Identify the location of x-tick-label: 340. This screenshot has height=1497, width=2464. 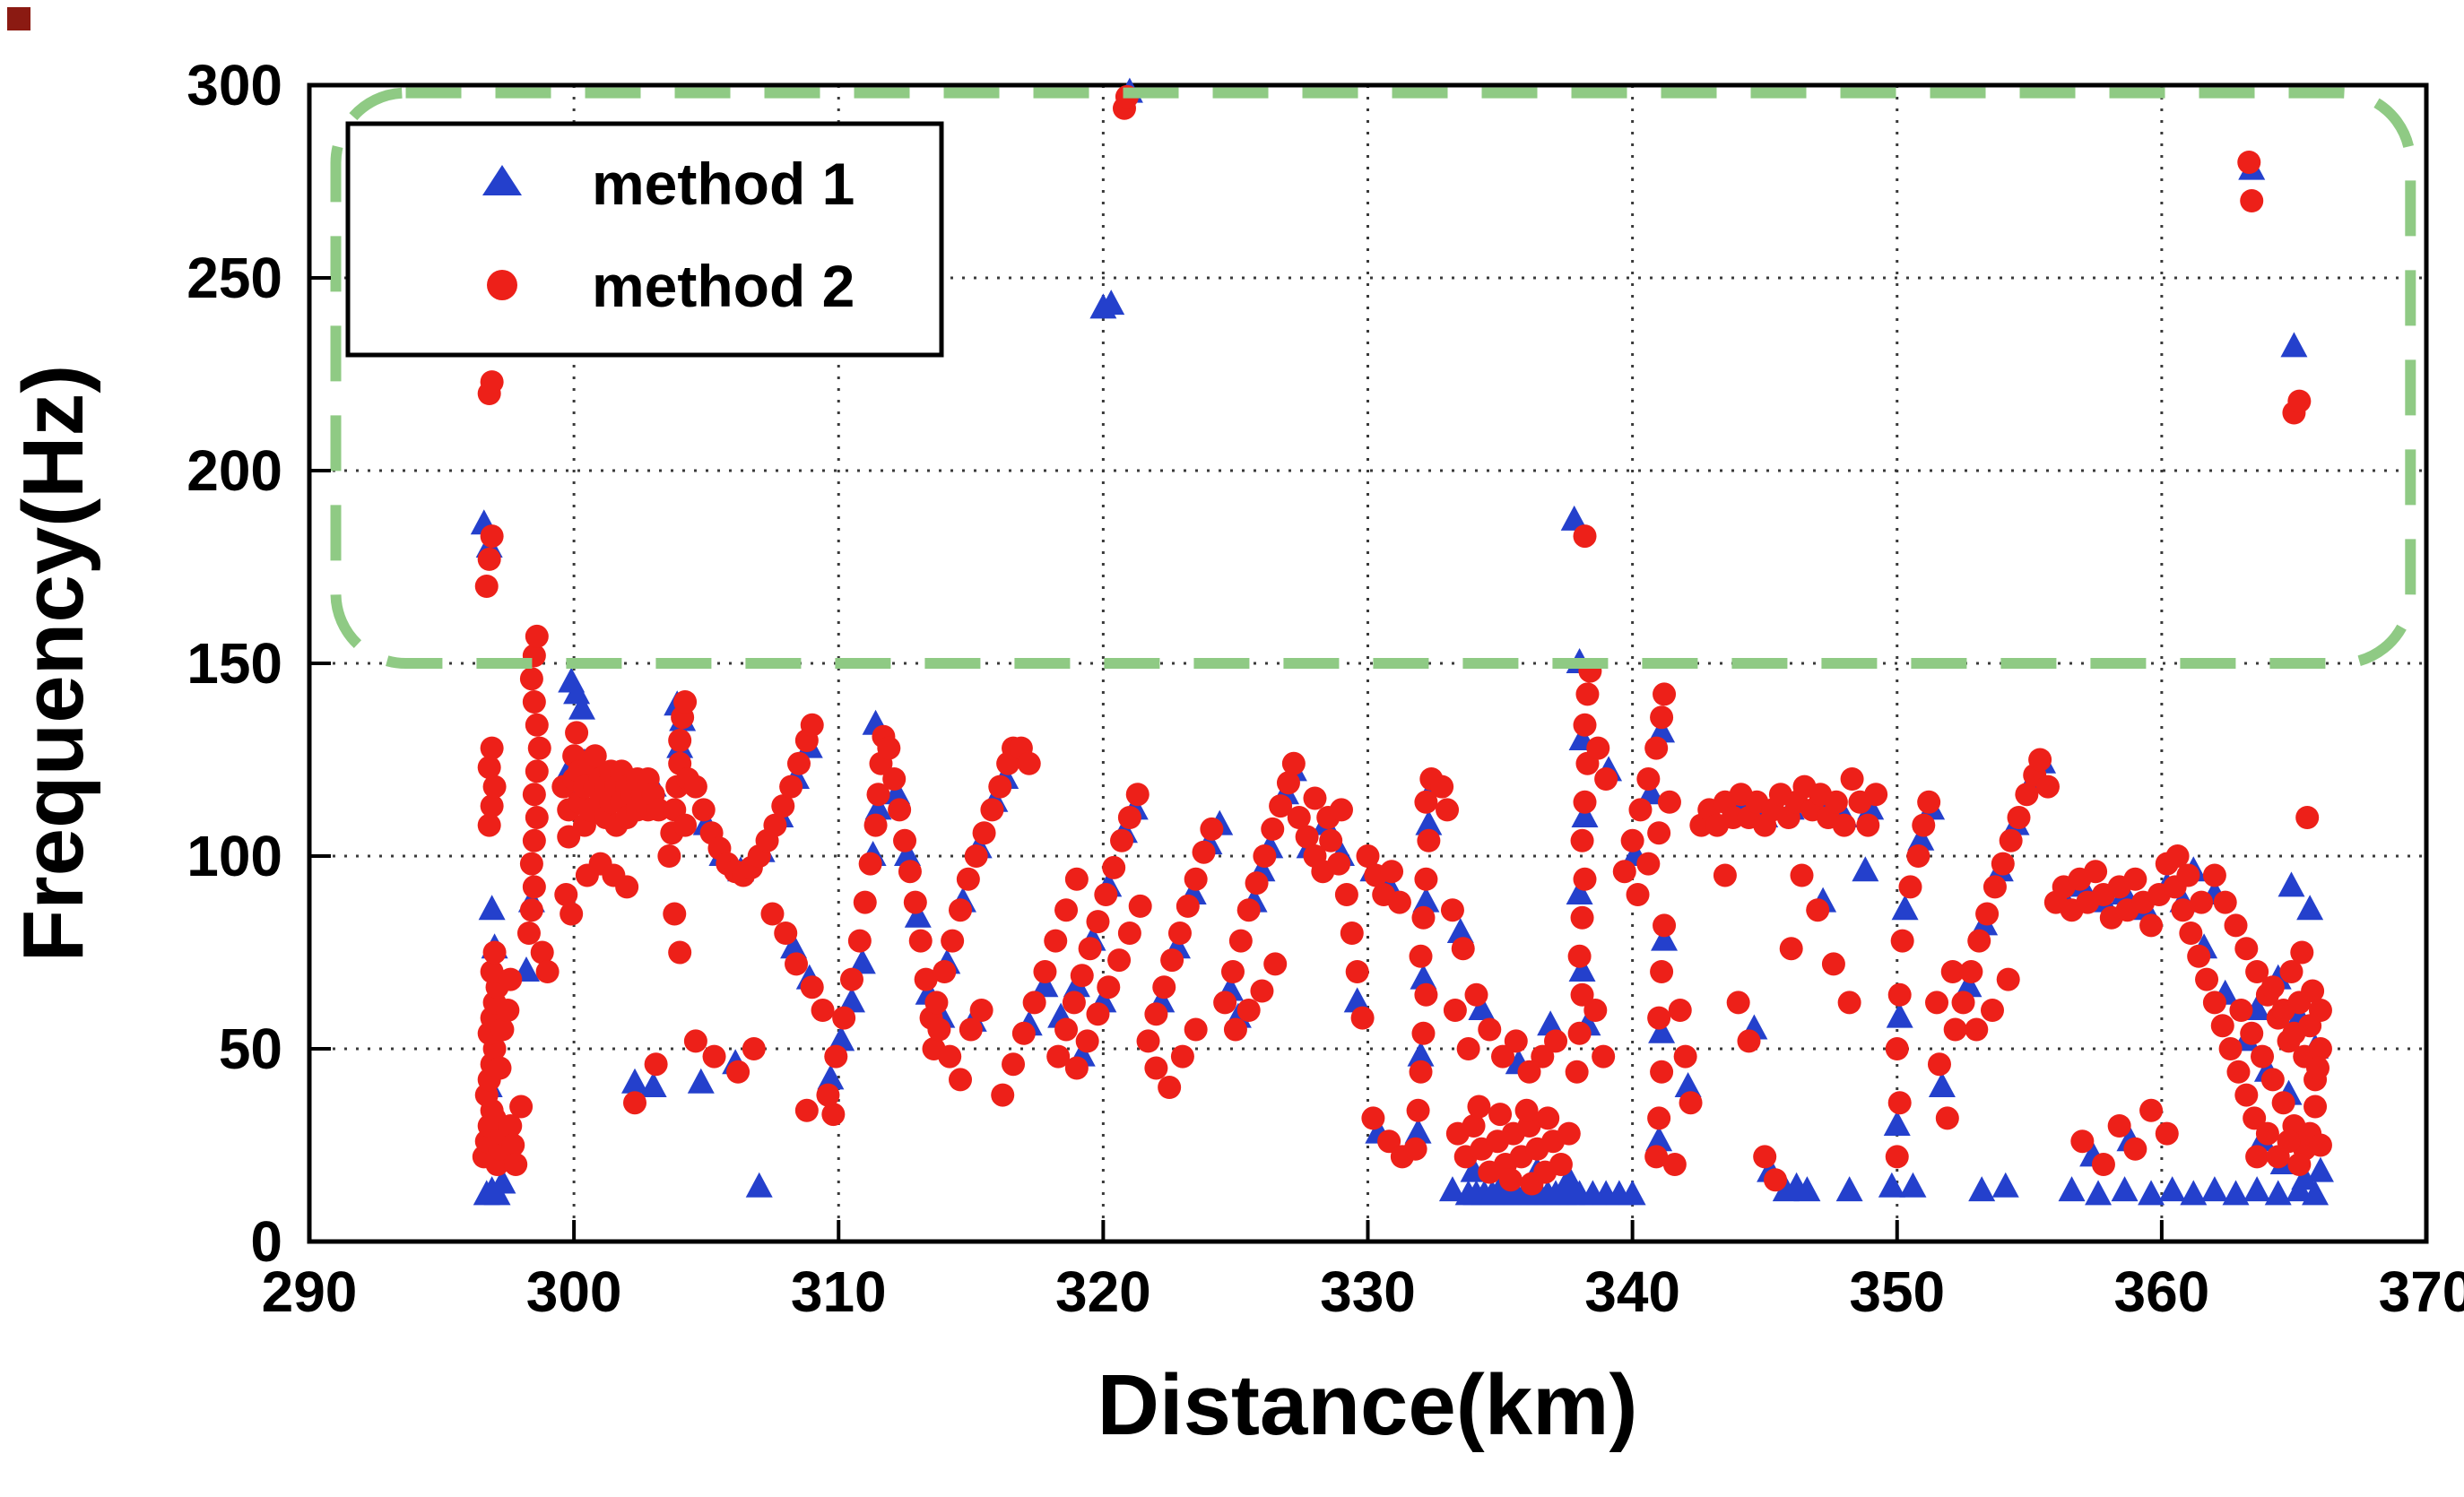
(1632, 1292).